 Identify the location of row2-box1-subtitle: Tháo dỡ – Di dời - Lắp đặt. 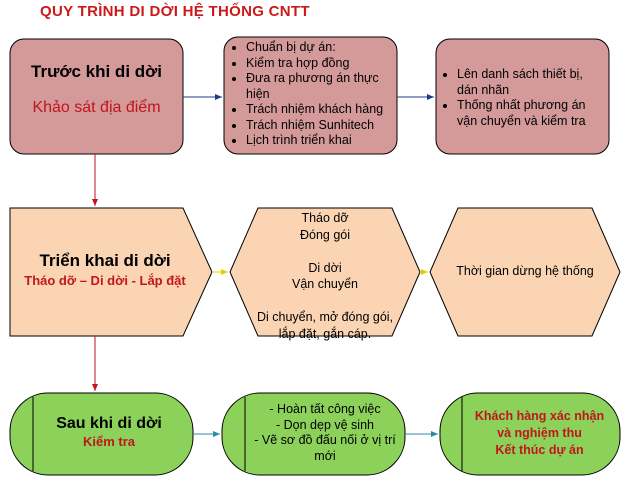
(105, 280).